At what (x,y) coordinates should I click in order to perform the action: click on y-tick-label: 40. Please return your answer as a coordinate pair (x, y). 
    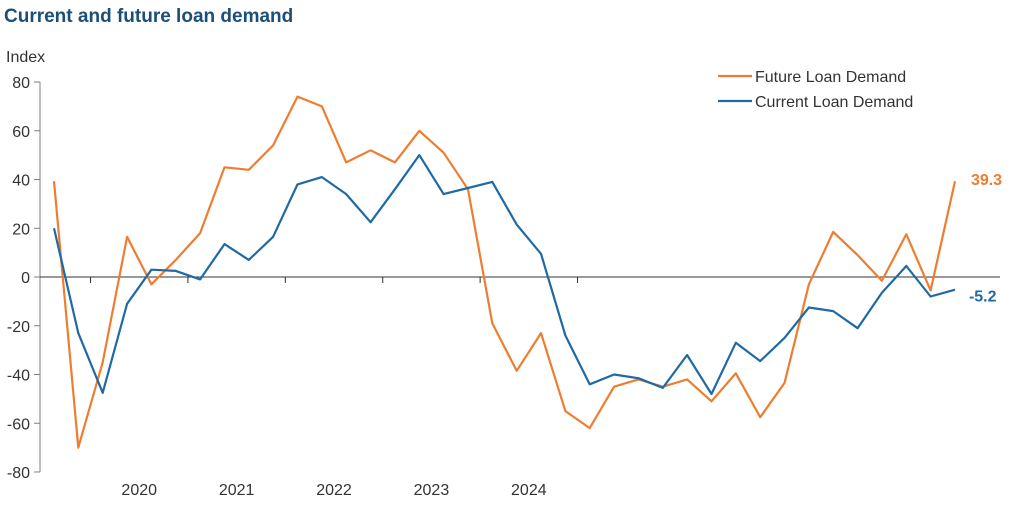
    Looking at the image, I should click on (21, 181).